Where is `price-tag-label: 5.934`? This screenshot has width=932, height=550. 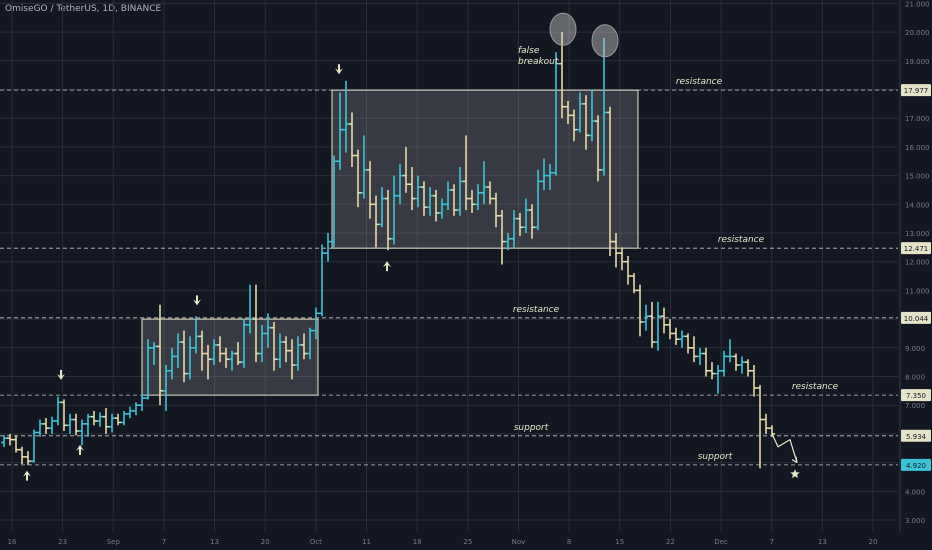 price-tag-label: 5.934 is located at coordinates (916, 437).